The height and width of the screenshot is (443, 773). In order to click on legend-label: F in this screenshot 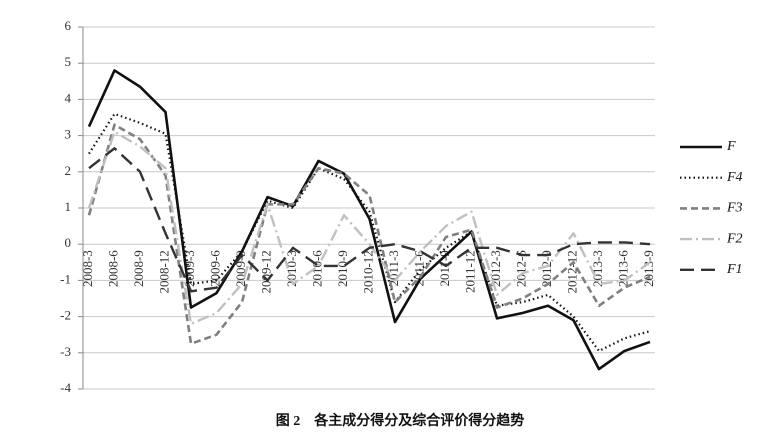, I will do `click(731, 146)`.